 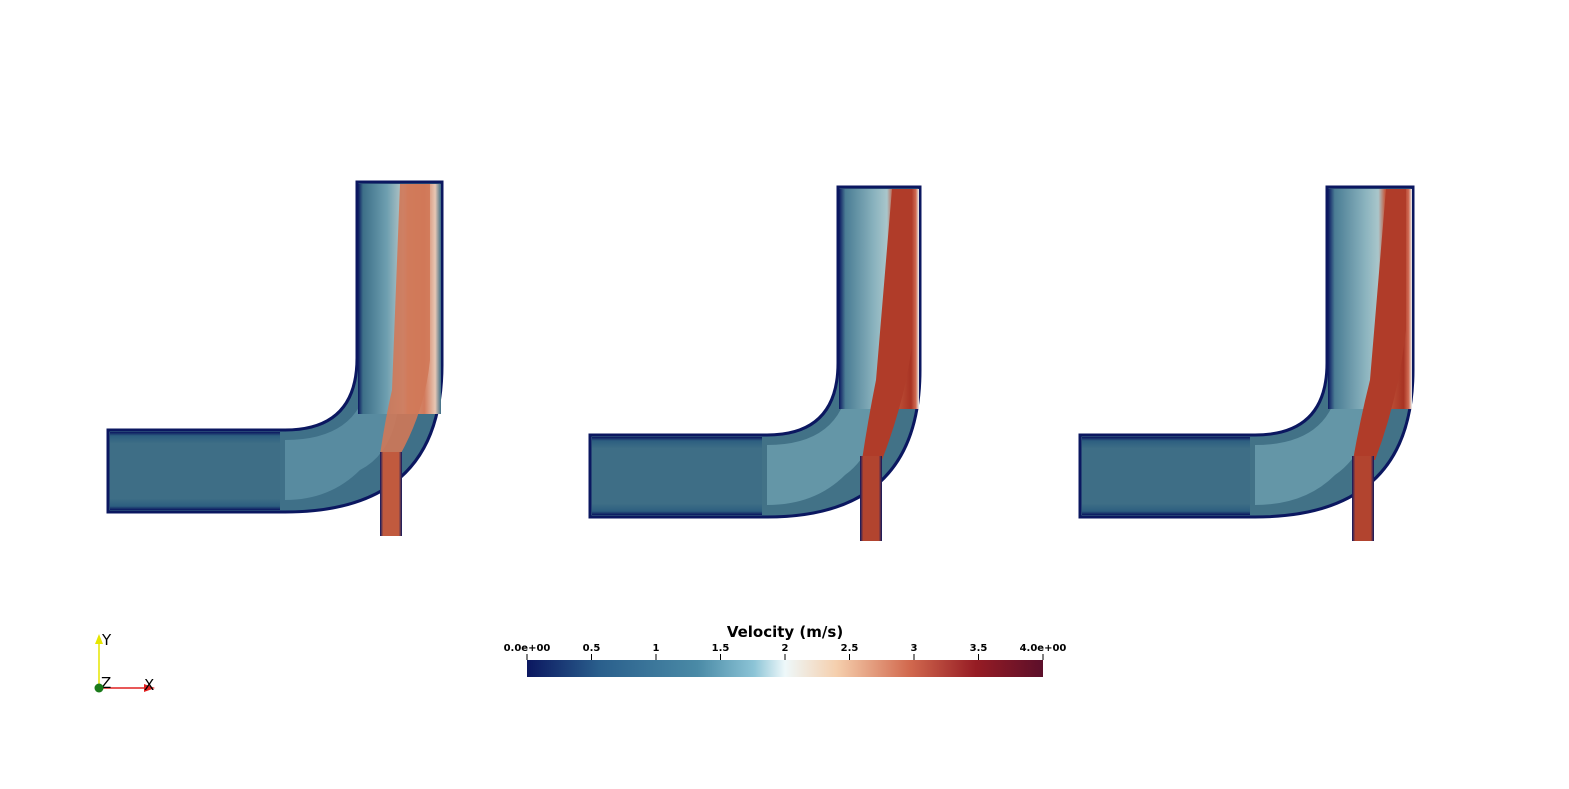 I want to click on colorbar-tick-label: 1, so click(x=656, y=648).